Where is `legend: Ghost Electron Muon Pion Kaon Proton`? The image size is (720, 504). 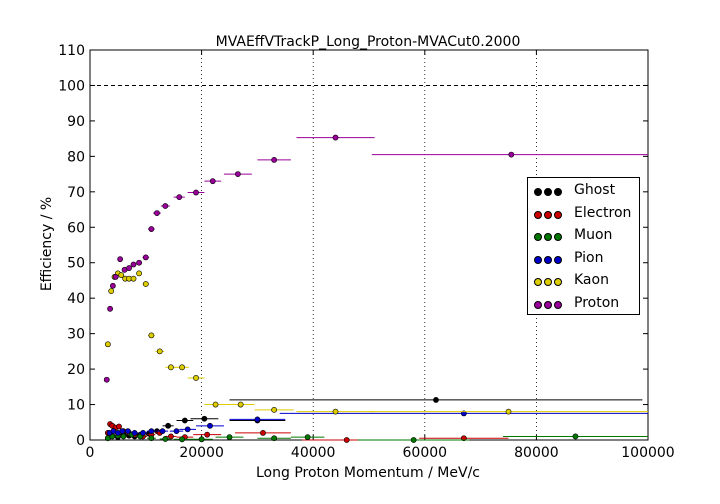
legend: Ghost Electron Muon Pion Kaon Proton is located at coordinates (583, 246).